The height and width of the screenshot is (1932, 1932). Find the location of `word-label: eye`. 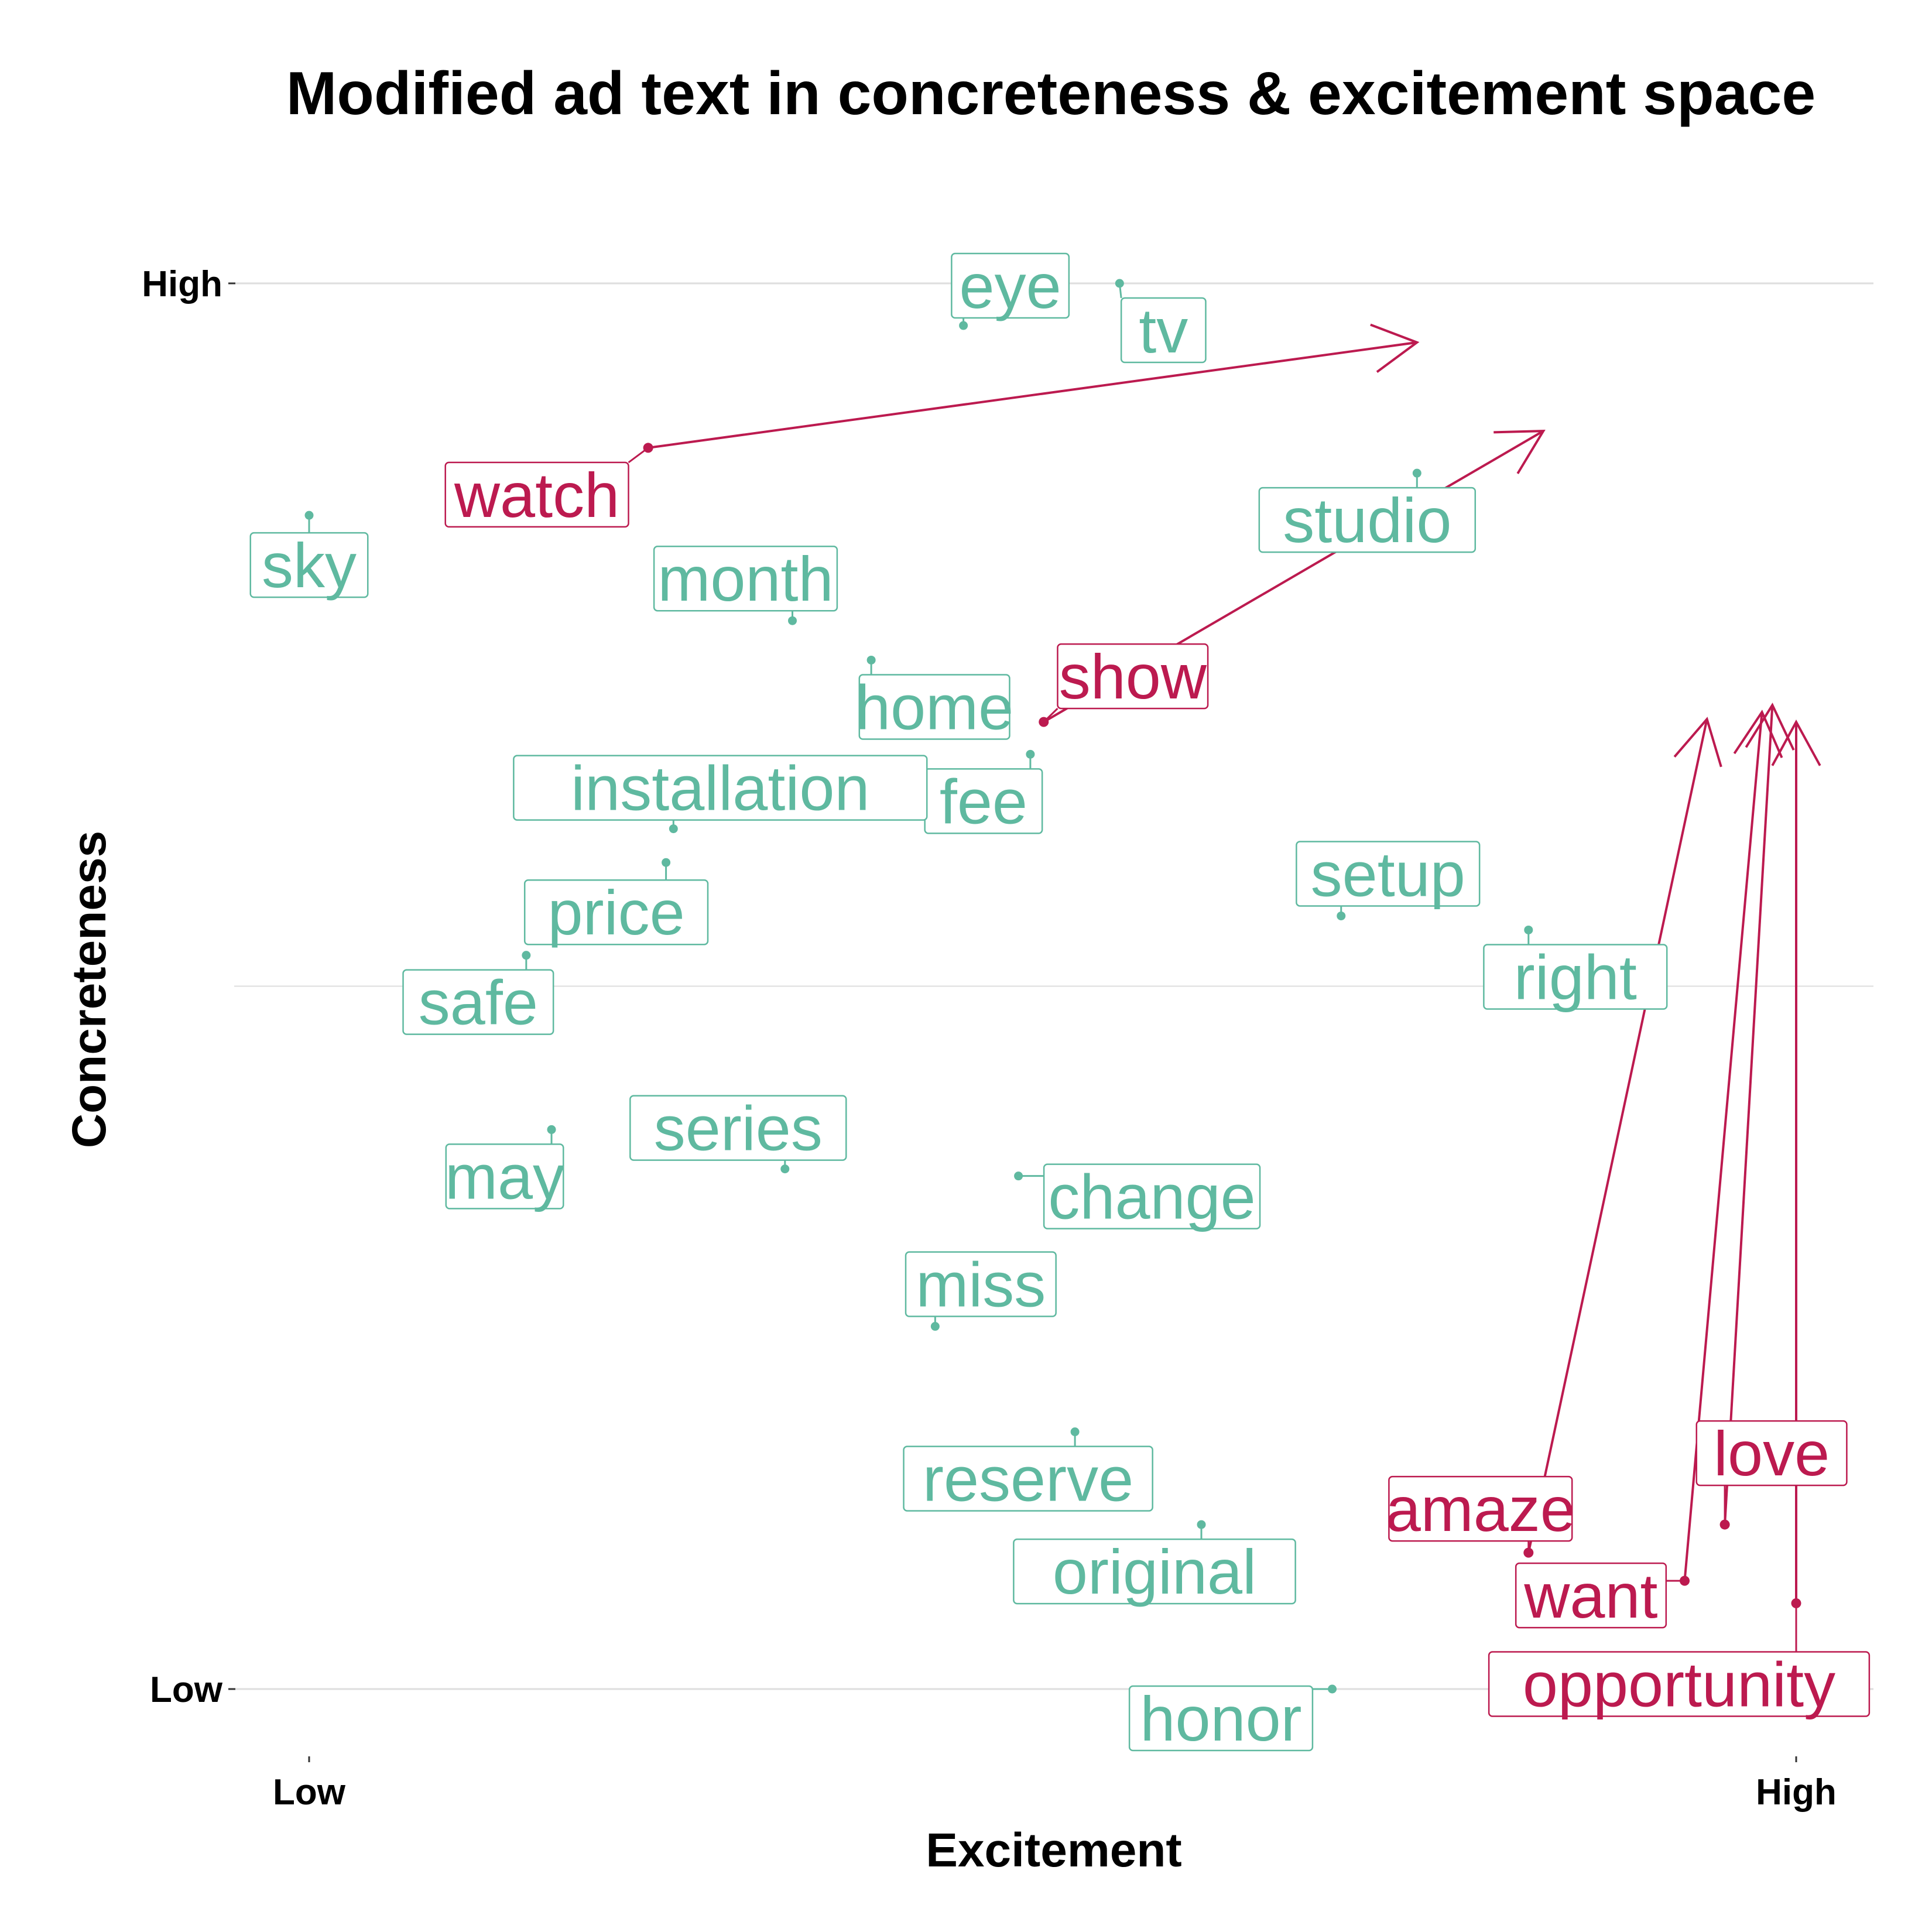

word-label: eye is located at coordinates (1010, 286).